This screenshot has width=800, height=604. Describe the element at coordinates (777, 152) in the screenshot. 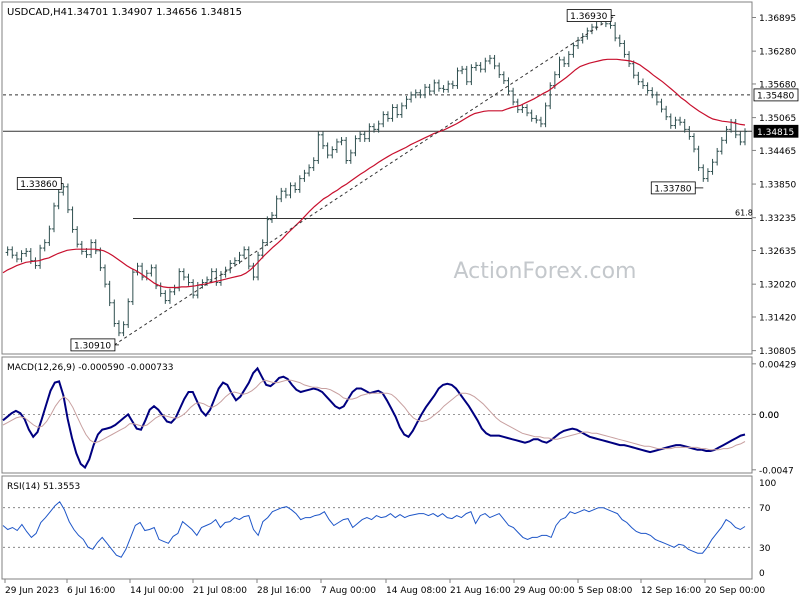

I see `price-y-tick-label: 1.34465` at that location.